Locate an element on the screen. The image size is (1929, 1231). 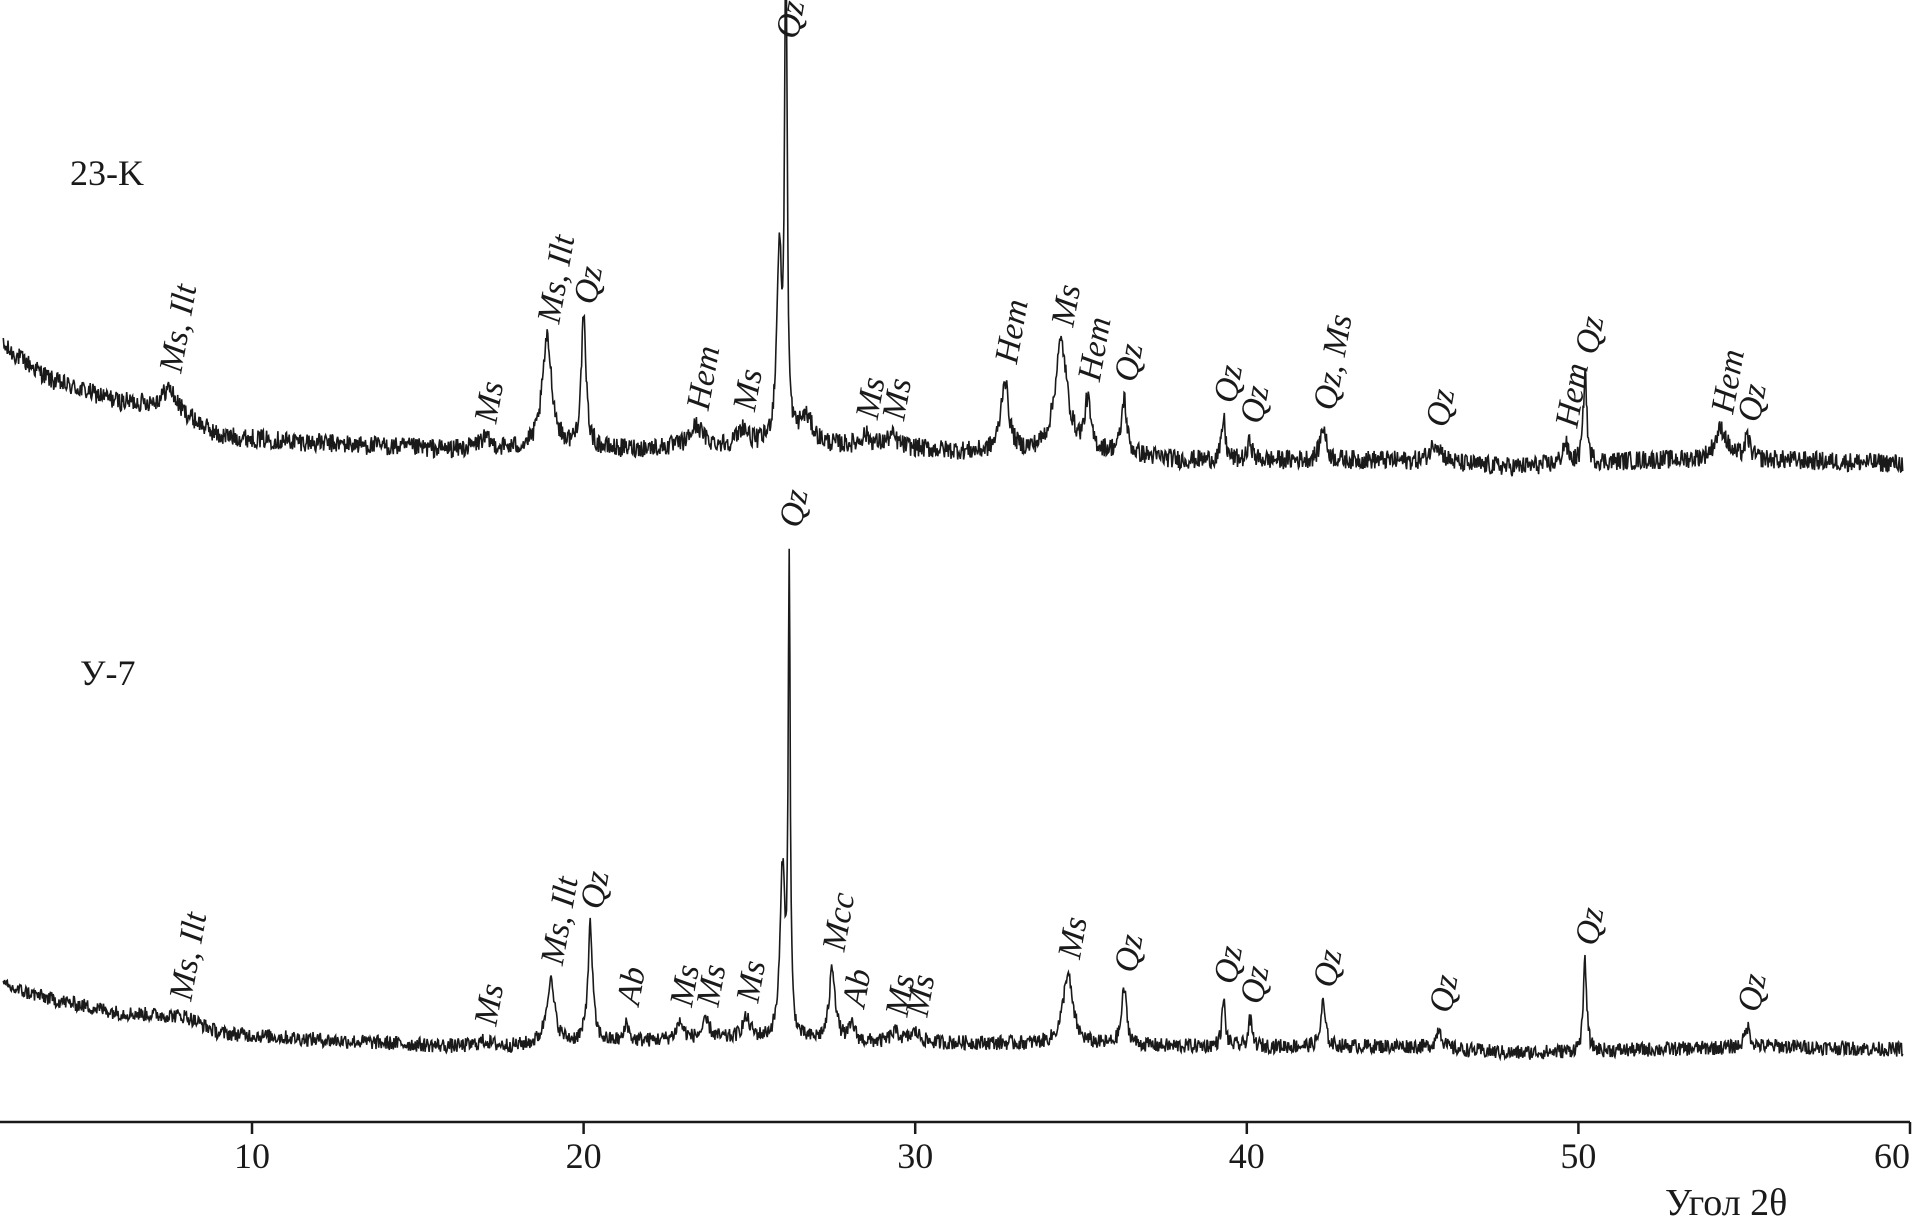
peak-label: Mcc is located at coordinates (839, 922).